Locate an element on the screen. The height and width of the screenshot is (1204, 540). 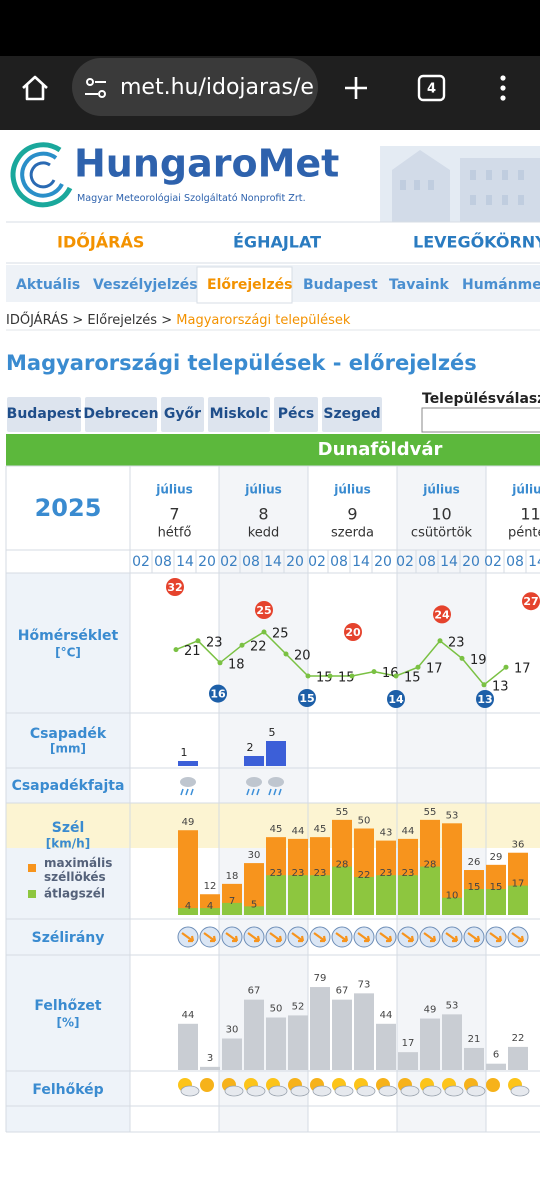
day-column is located at coordinates (174, 799).